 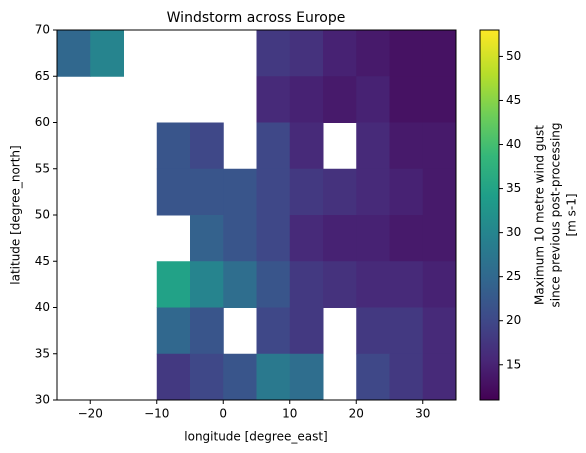 What do you see at coordinates (255, 437) in the screenshot?
I see `x-axis-label: longitude [degree_east]` at bounding box center [255, 437].